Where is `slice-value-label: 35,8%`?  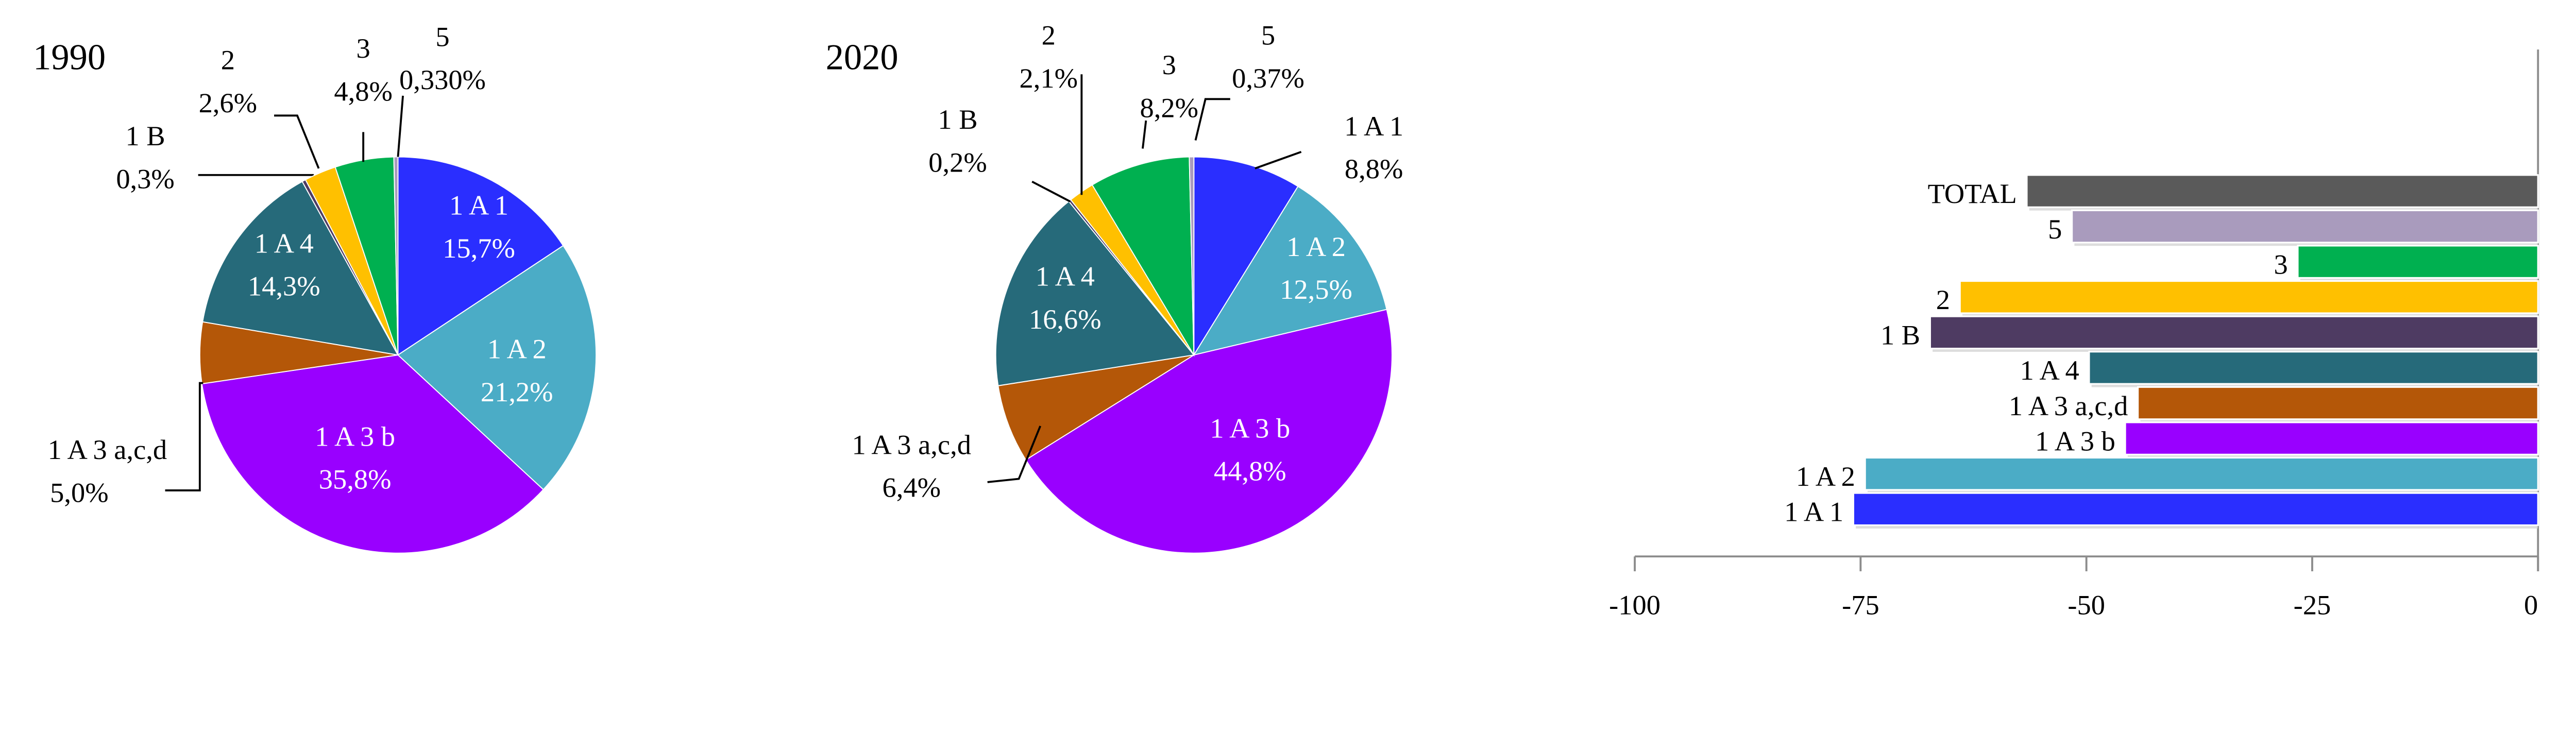
slice-value-label: 35,8% is located at coordinates (355, 479).